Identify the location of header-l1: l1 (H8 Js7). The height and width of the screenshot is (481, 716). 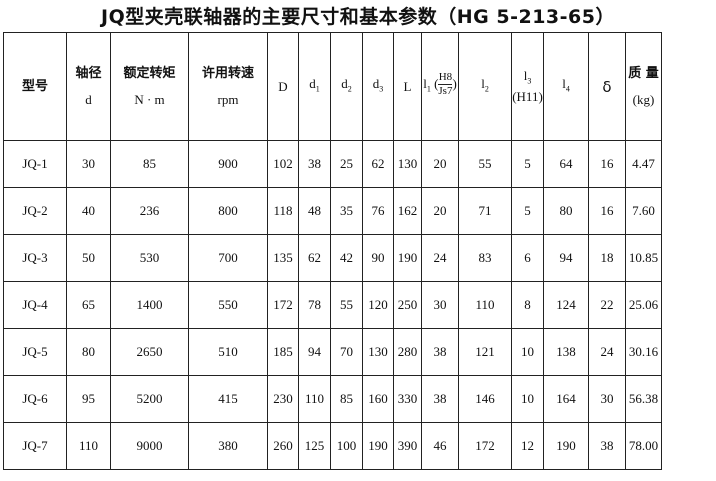
(440, 86).